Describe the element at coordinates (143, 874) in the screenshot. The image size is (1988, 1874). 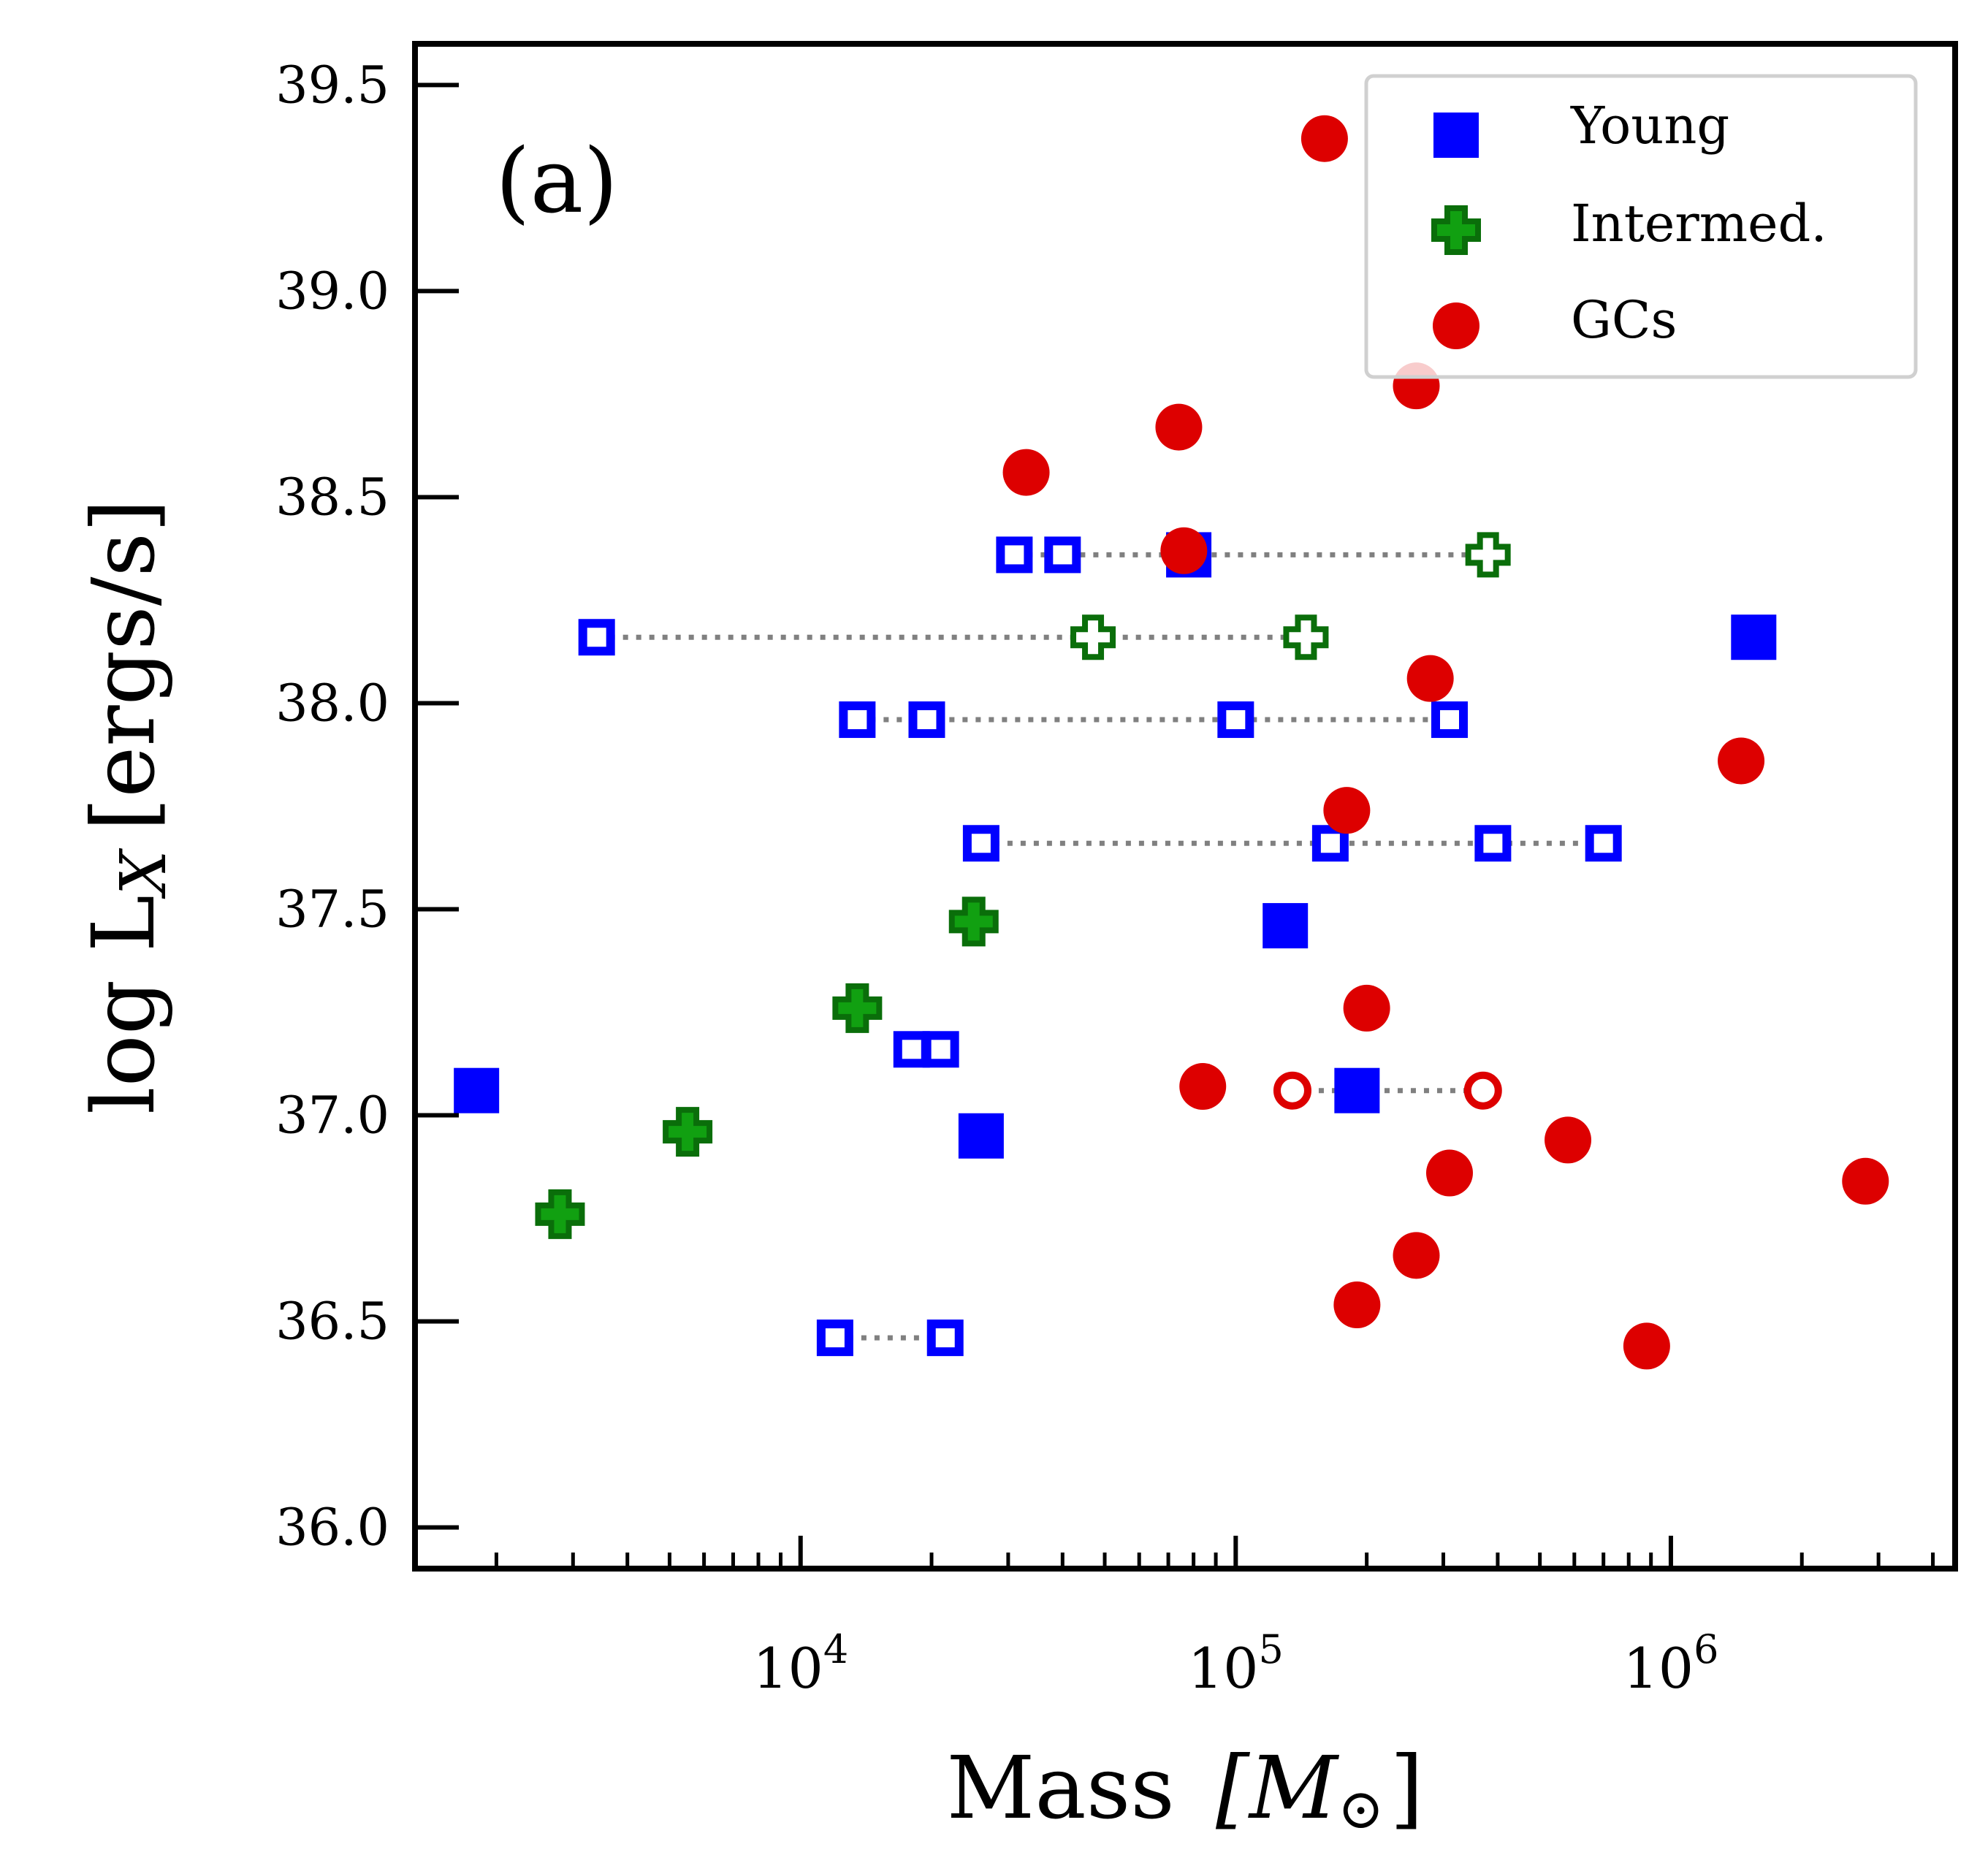
I see `y-axis-label-subscript: X` at that location.